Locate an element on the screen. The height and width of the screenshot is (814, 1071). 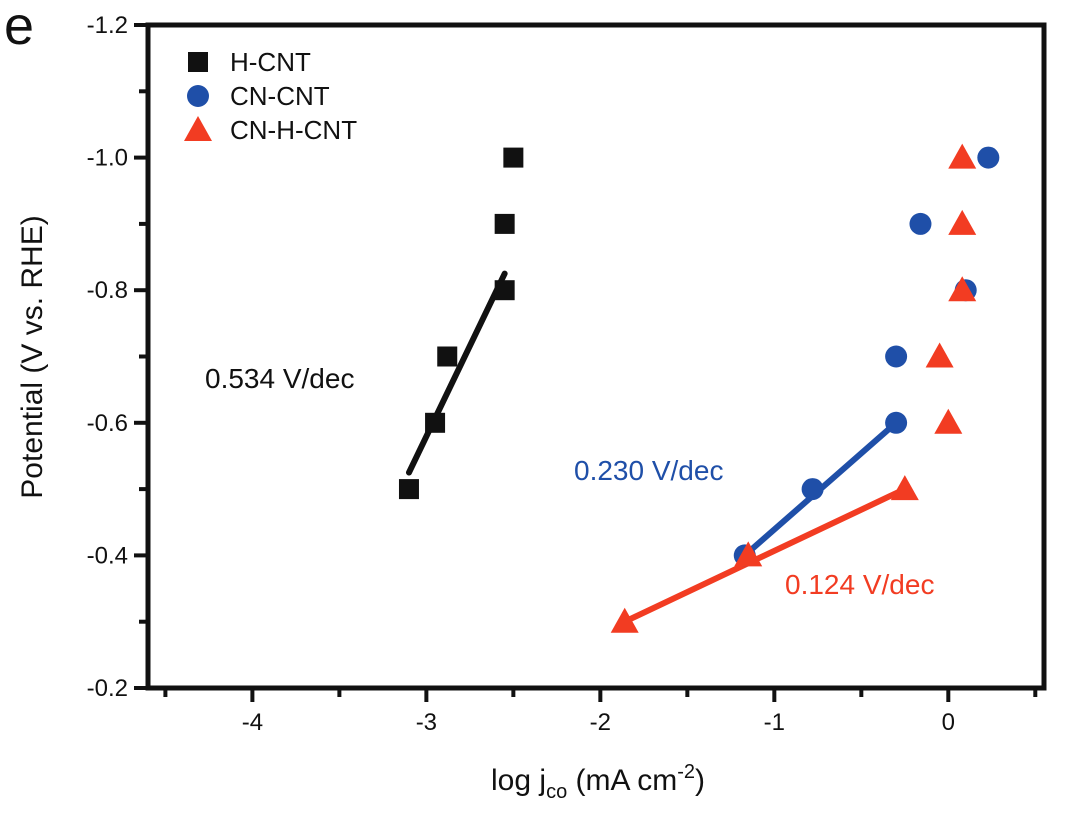
x-tick-label: 0 is located at coordinates (948, 722).